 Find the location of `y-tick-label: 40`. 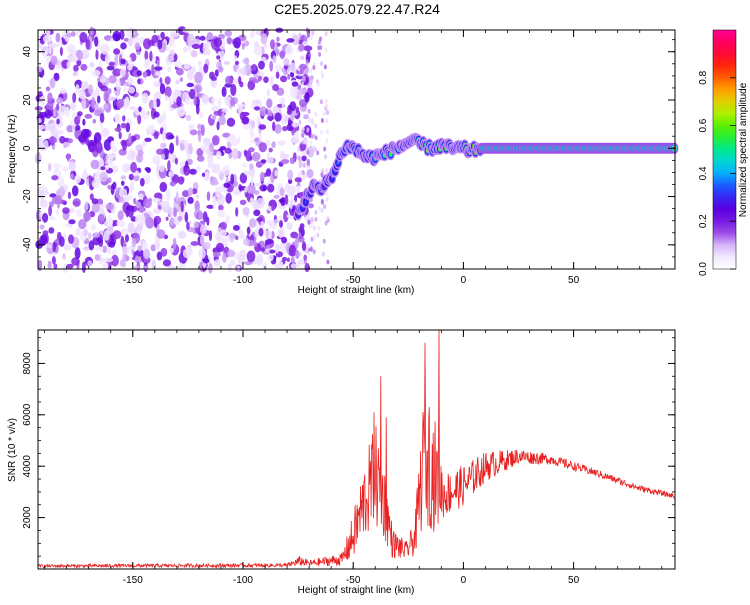

y-tick-label: 40 is located at coordinates (27, 52).